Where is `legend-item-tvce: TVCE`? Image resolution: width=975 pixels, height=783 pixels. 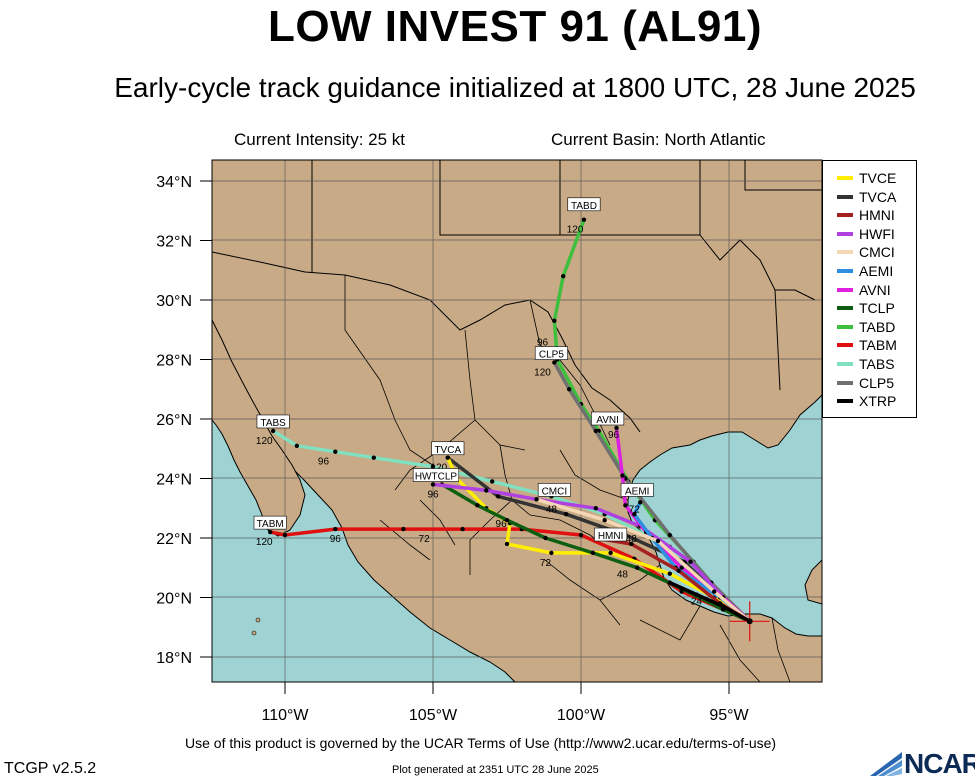 legend-item-tvce: TVCE is located at coordinates (866, 178).